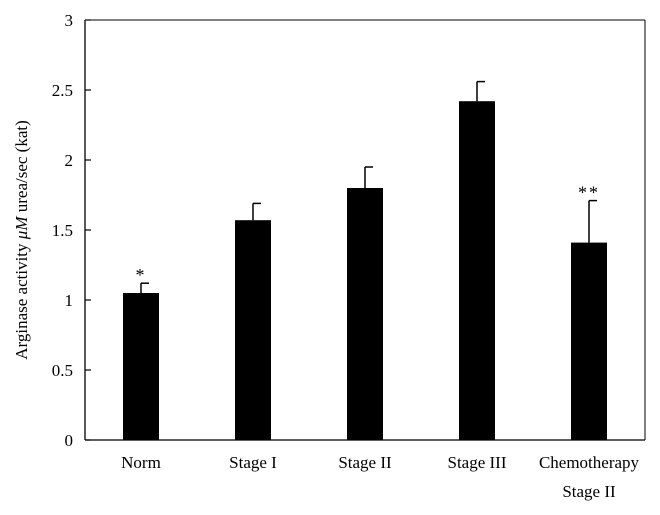 The image size is (660, 515). I want to click on x-category-label: Stage I, so click(253, 462).